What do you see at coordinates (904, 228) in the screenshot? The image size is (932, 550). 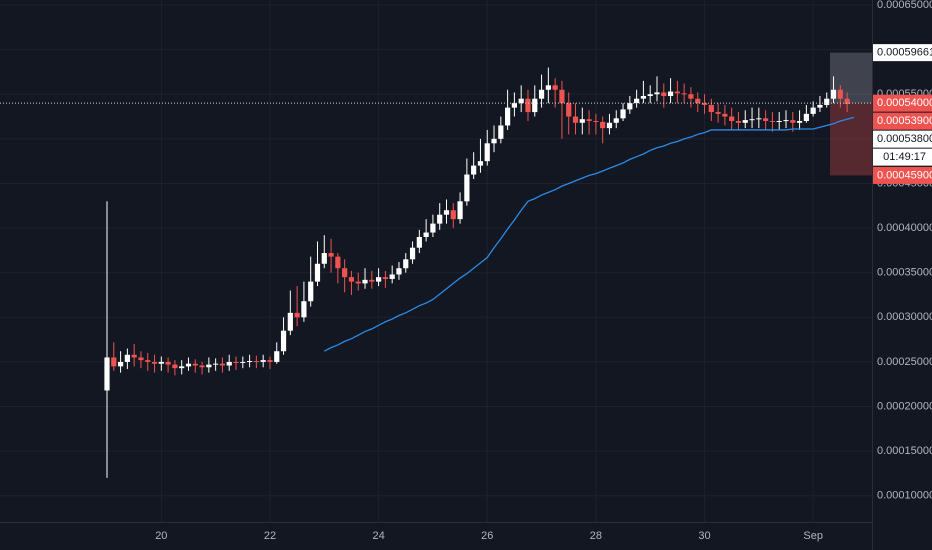 I see `y-tick-label: 0.00040000` at bounding box center [904, 228].